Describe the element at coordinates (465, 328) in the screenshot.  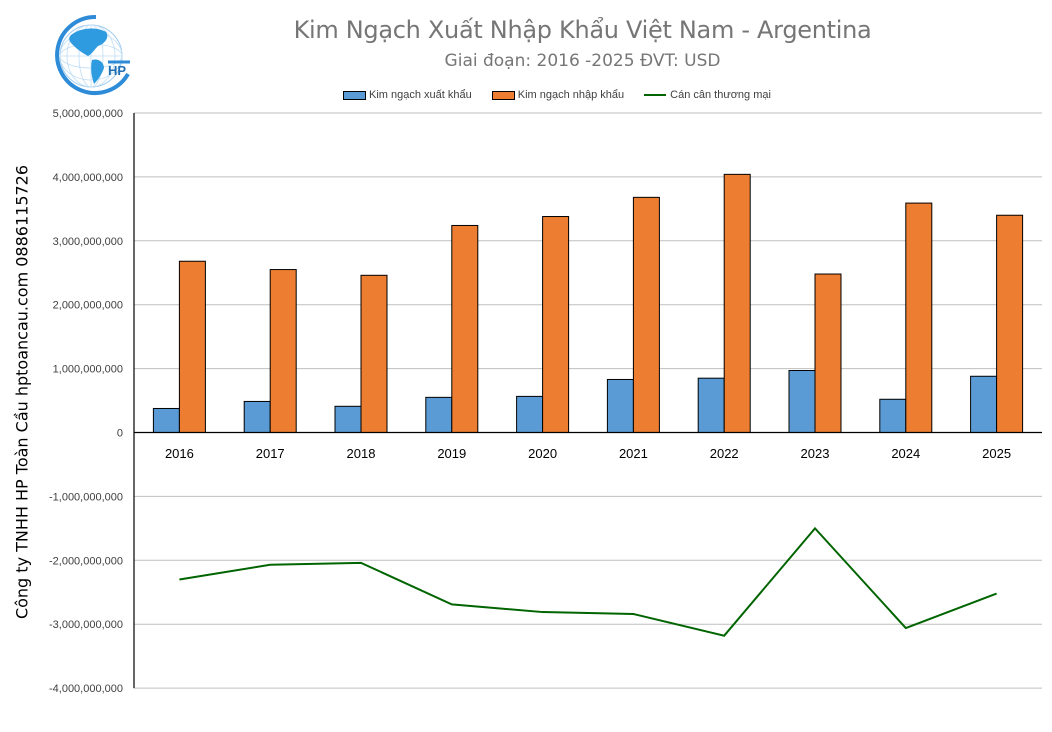
I see `bar-import-2019` at that location.